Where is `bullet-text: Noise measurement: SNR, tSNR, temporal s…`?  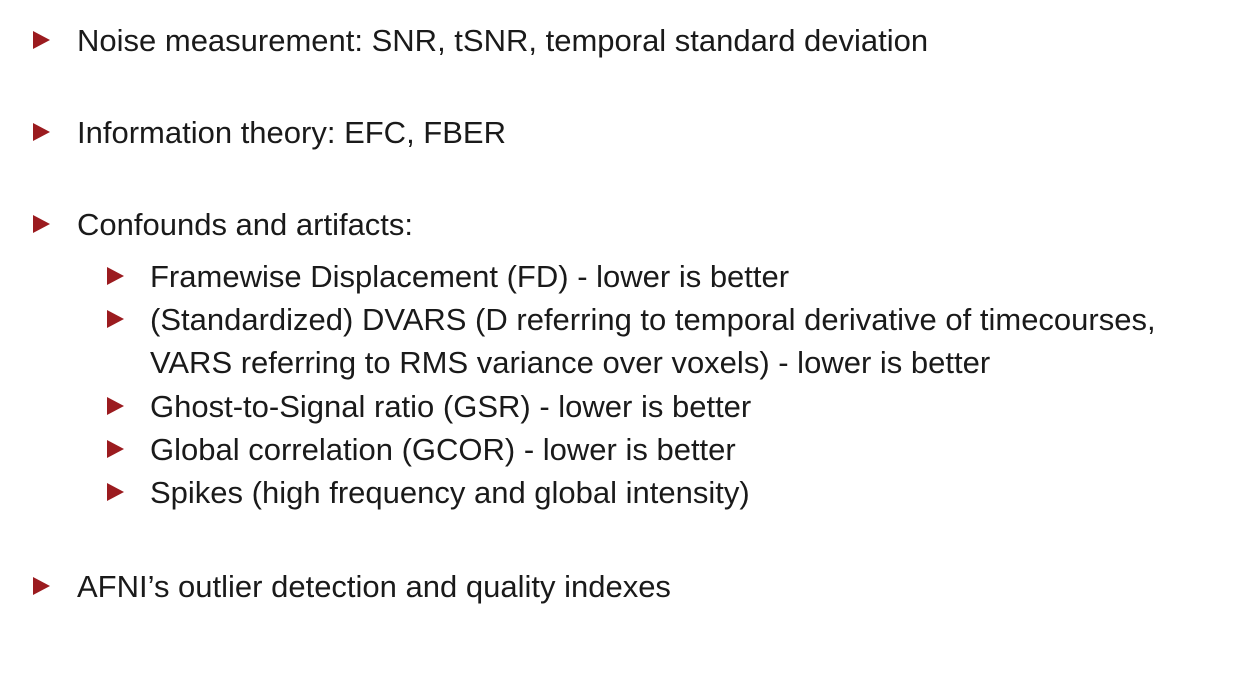
bullet-text: Noise measurement: SNR, tSNR, temporal s… is located at coordinates (503, 40).